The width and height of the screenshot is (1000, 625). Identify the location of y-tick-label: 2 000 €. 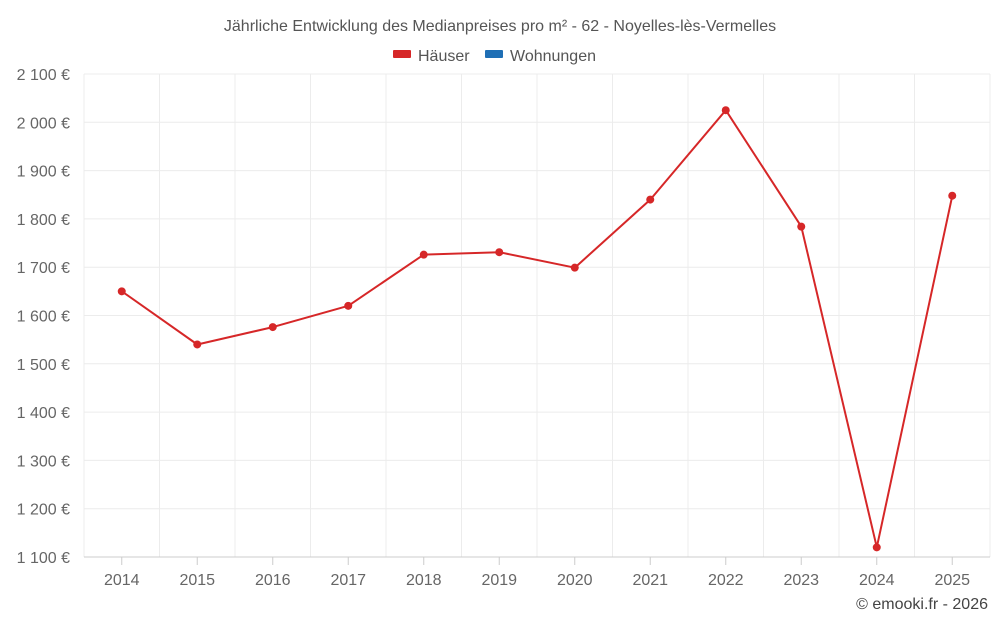
(43, 123).